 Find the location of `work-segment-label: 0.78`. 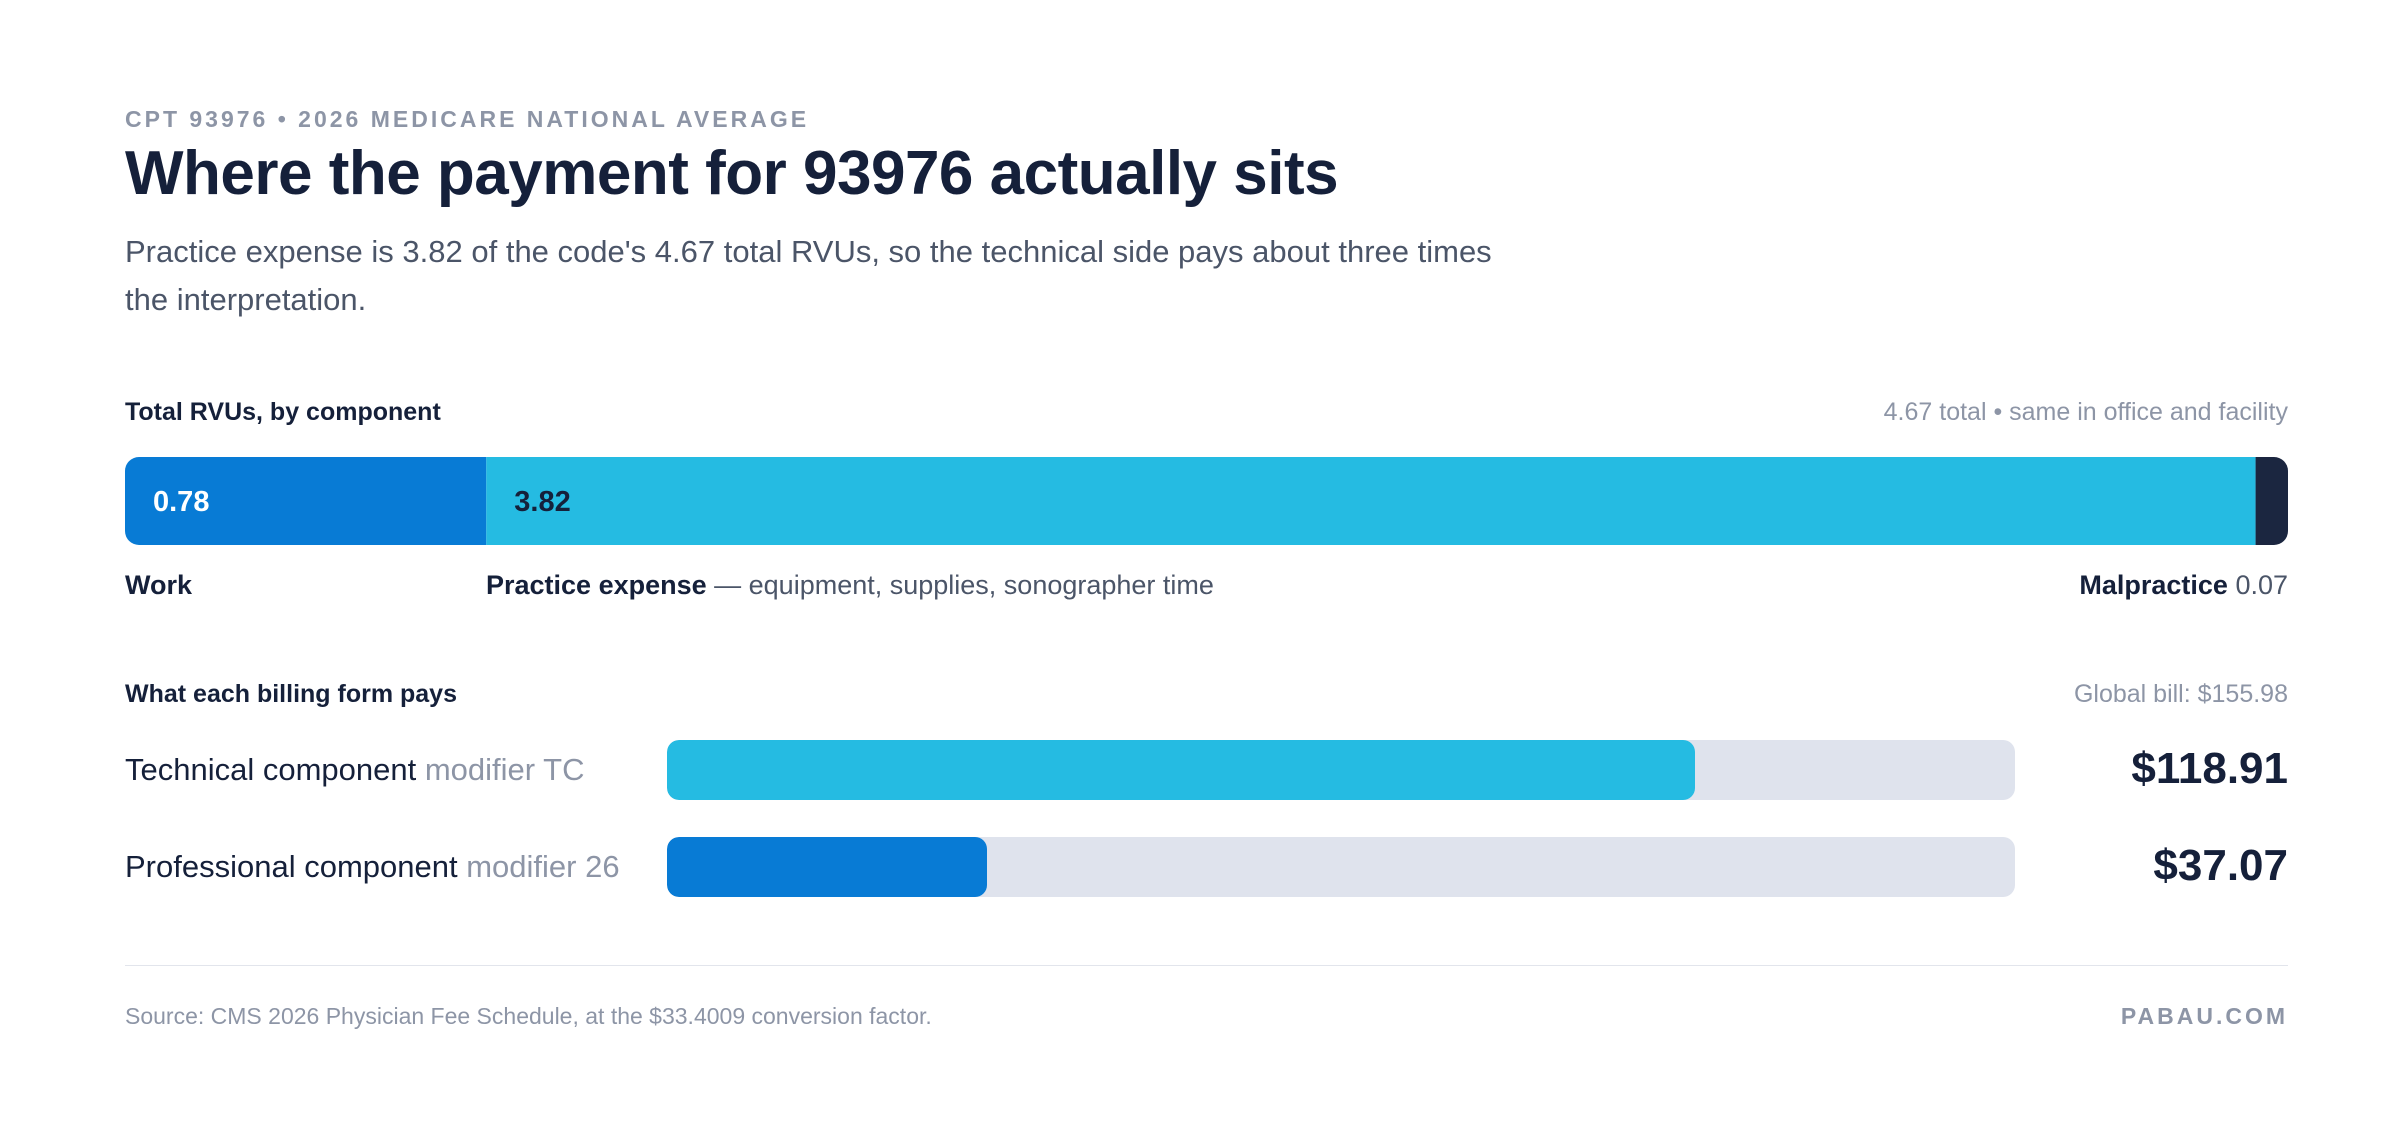

work-segment-label: 0.78 is located at coordinates (181, 502).